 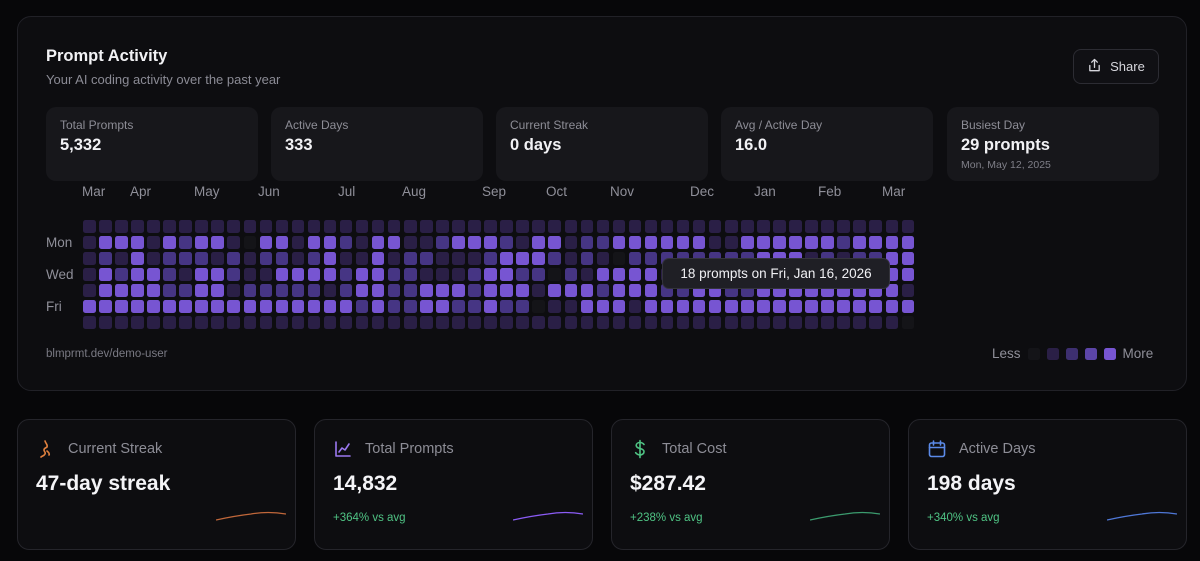 I want to click on share-button: Share, so click(x=1116, y=66).